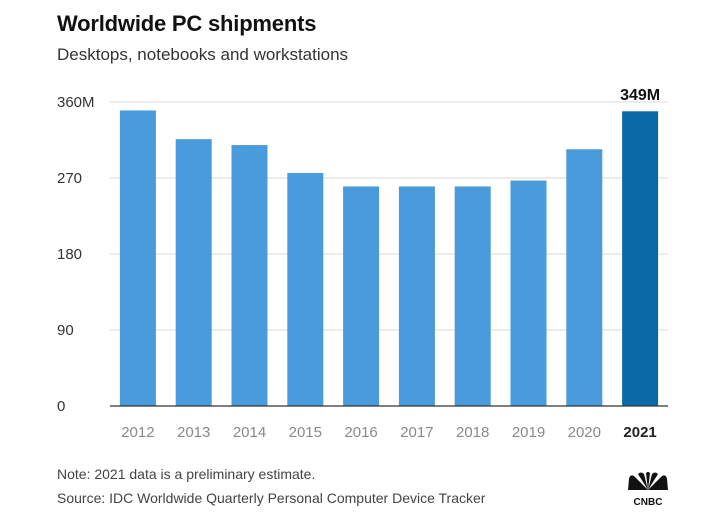  What do you see at coordinates (584, 432) in the screenshot?
I see `x-tick-label: 2020` at bounding box center [584, 432].